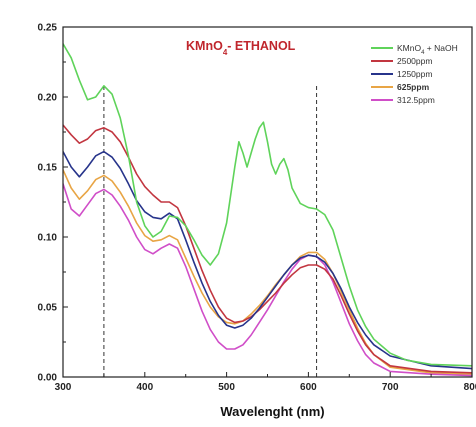  Describe the element at coordinates (63, 387) in the screenshot. I see `x-tick-label: 300` at that location.